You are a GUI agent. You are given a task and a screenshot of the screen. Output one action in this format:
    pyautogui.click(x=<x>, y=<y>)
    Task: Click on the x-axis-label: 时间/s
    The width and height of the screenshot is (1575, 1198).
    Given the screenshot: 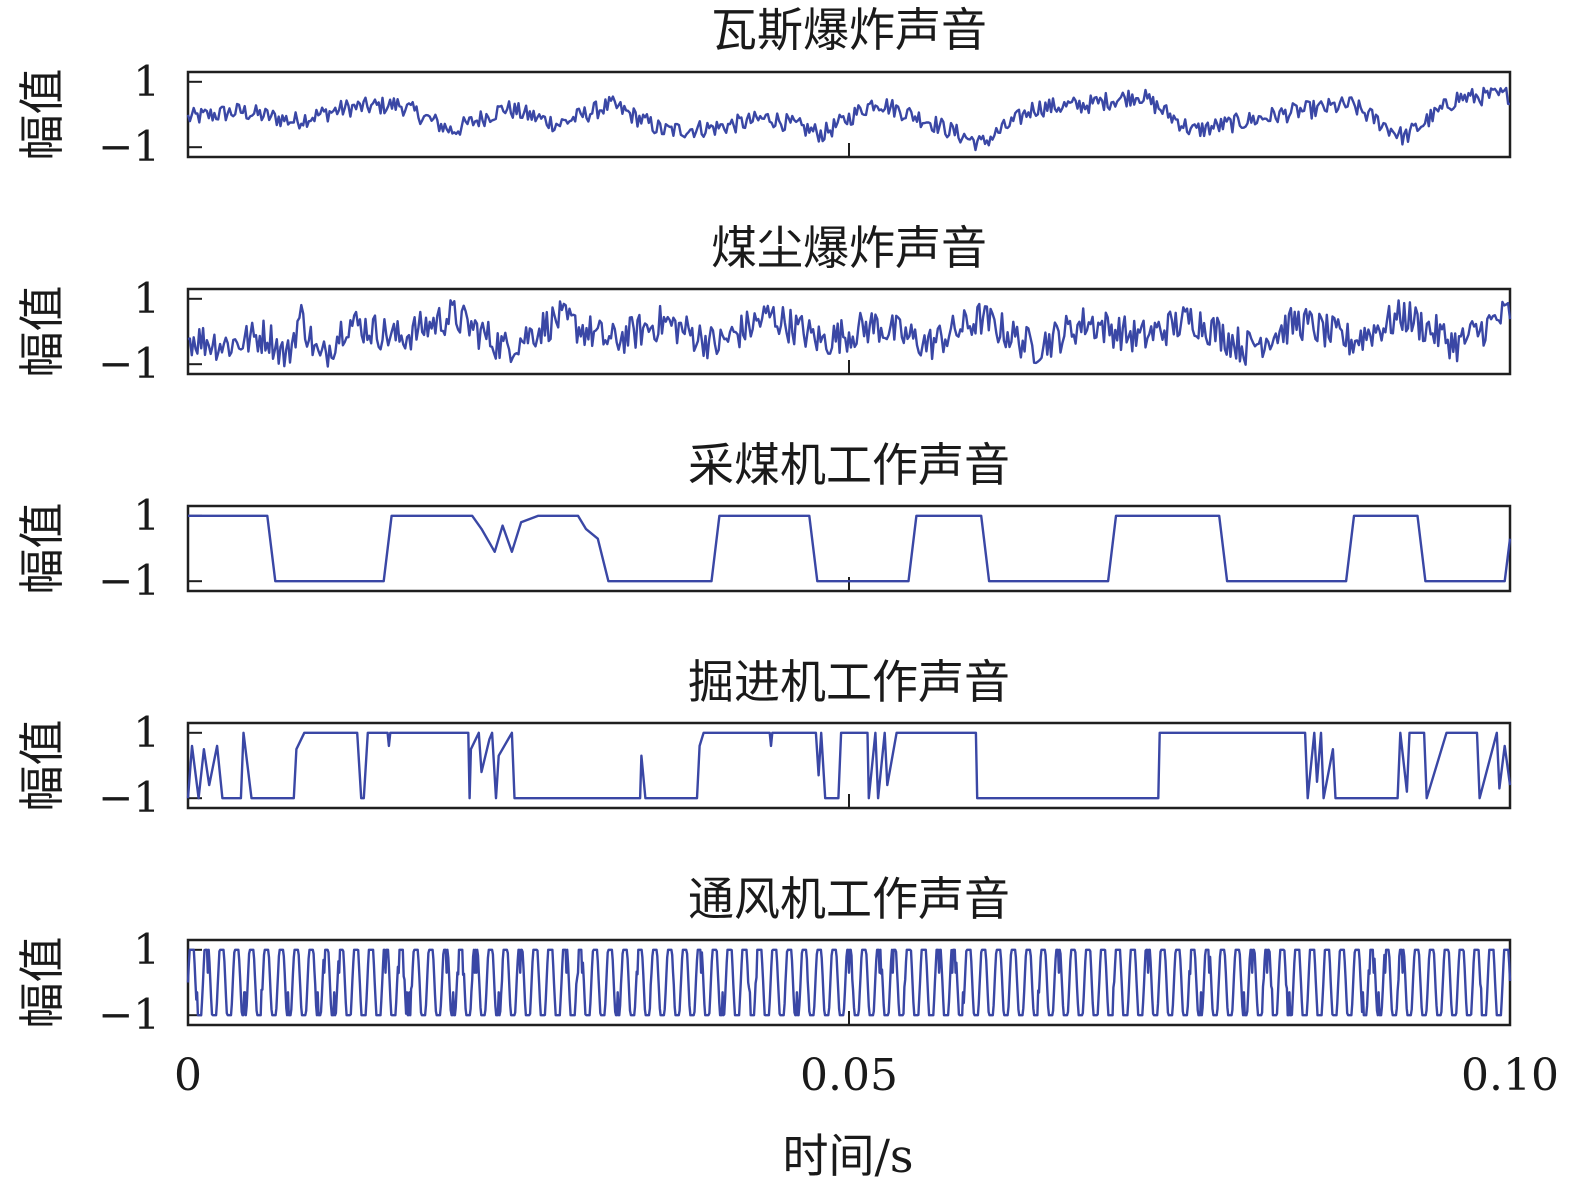 What is the action you would take?
    pyautogui.click(x=847, y=1156)
    